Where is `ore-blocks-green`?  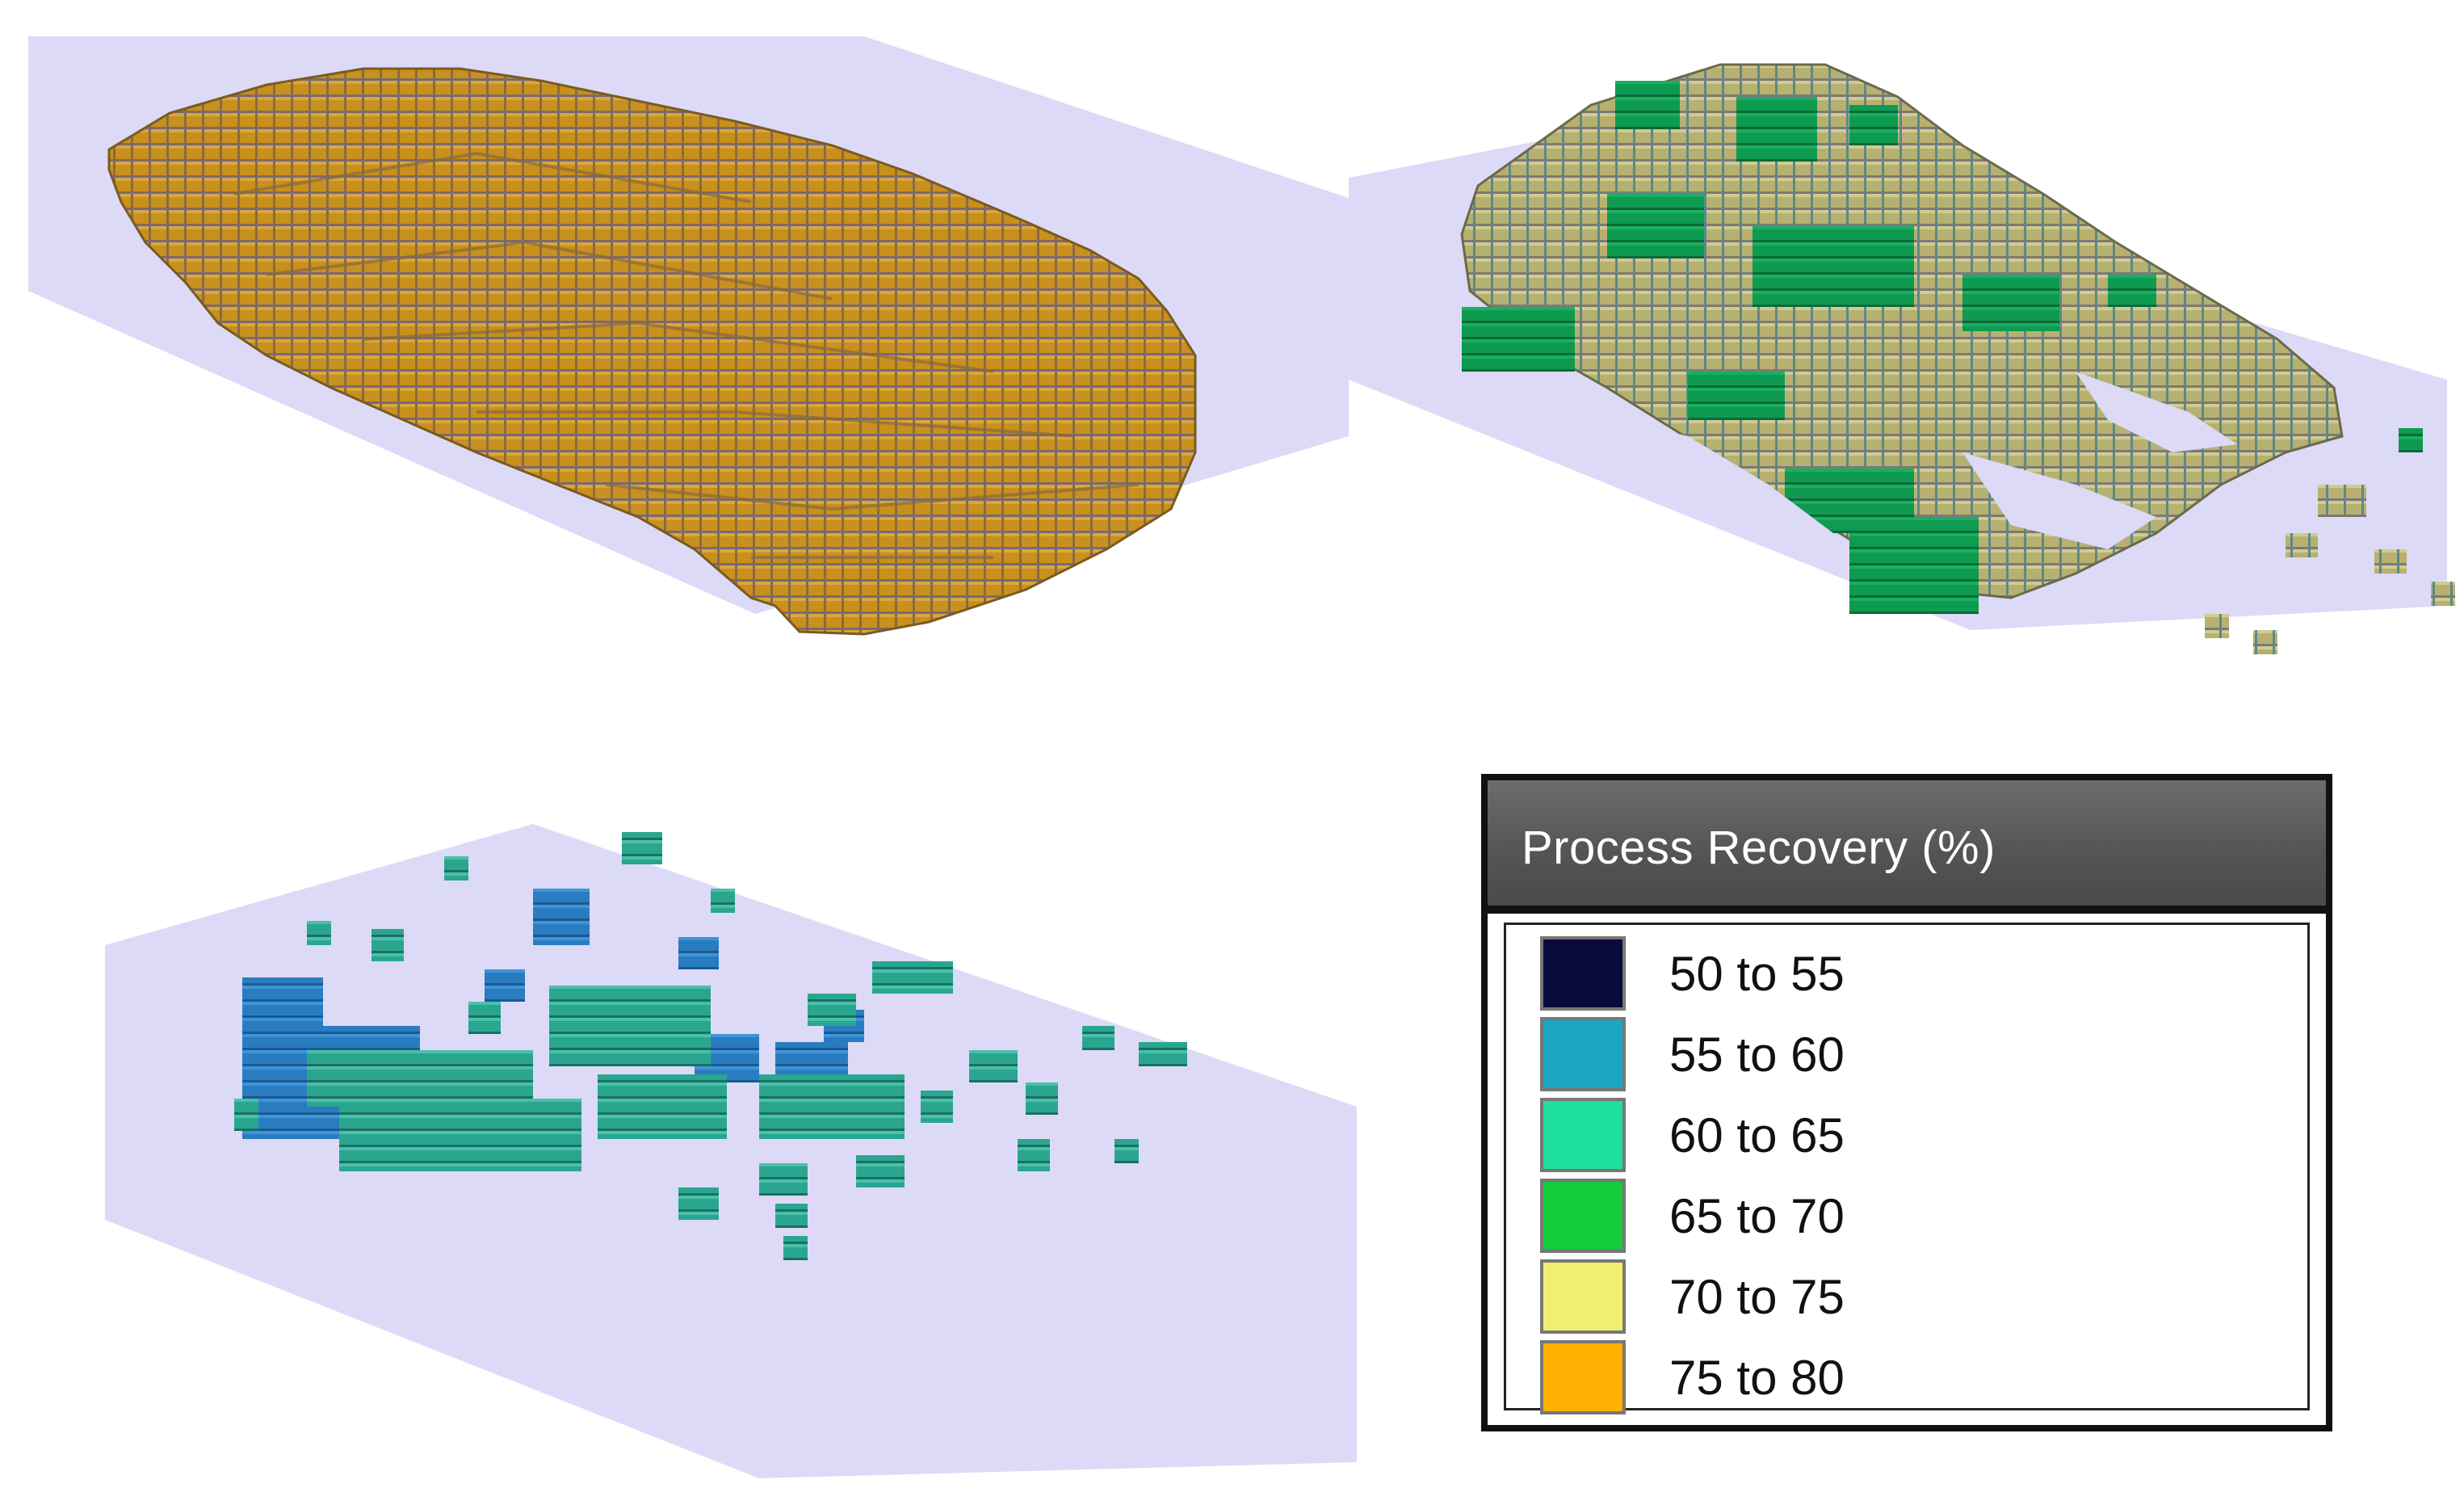
ore-blocks-green is located at coordinates (1942, 347).